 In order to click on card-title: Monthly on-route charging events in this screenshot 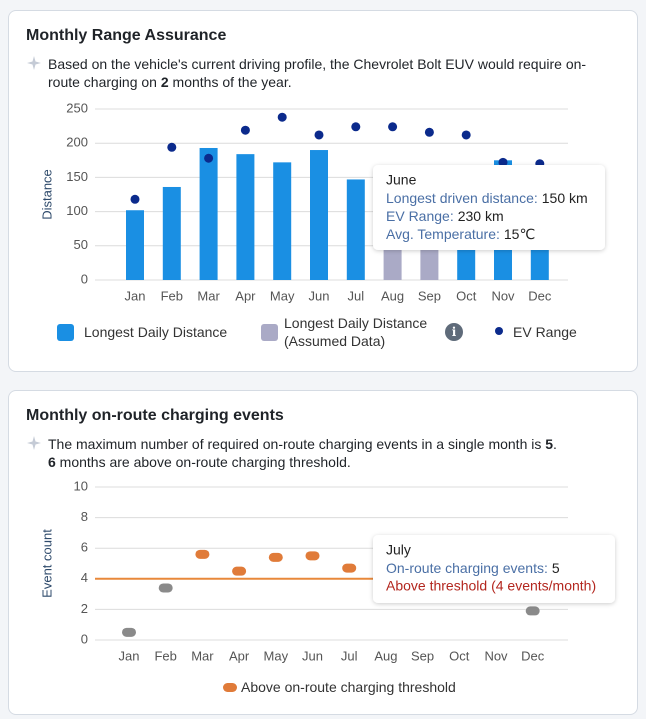, I will do `click(155, 415)`.